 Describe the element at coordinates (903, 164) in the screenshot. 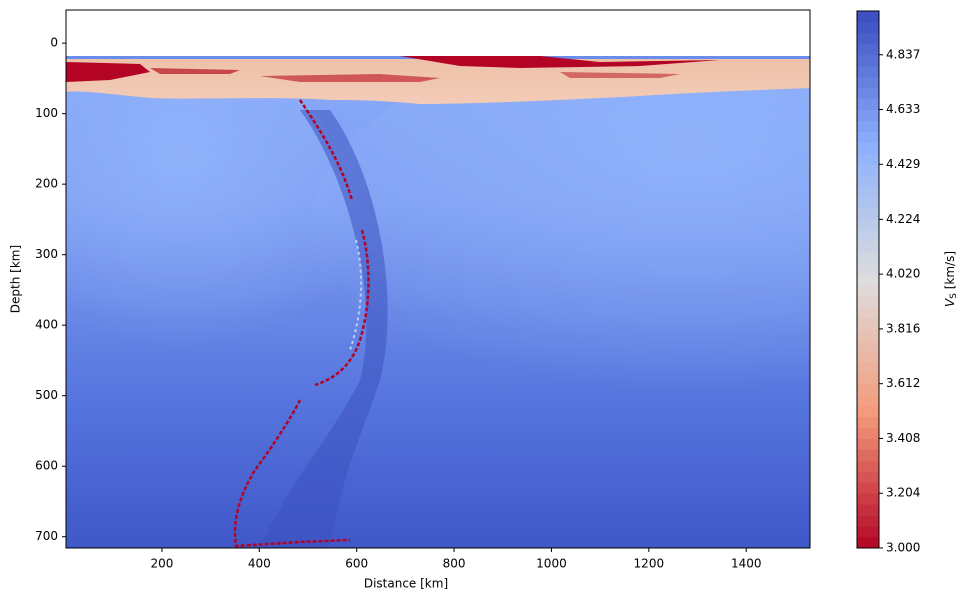

I see `colorbar-tick-label: 4.429` at that location.